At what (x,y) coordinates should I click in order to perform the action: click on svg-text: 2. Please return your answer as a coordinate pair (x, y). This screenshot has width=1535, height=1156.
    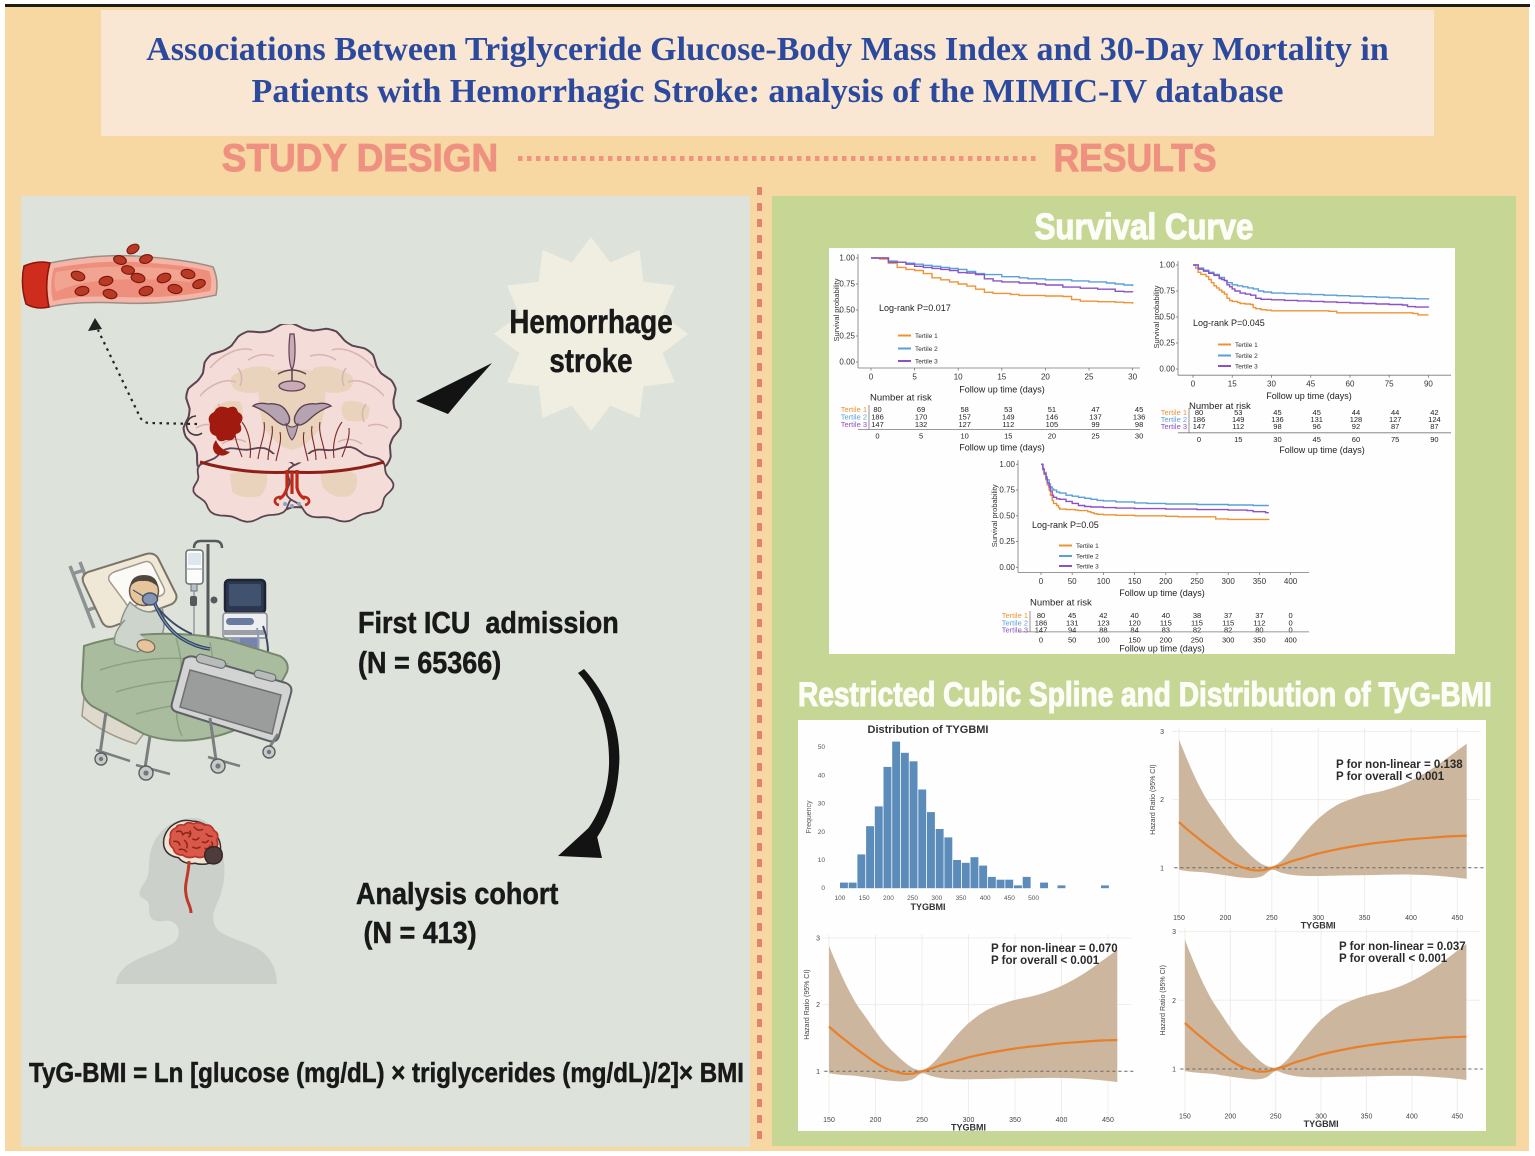
    Looking at the image, I should click on (1174, 1001).